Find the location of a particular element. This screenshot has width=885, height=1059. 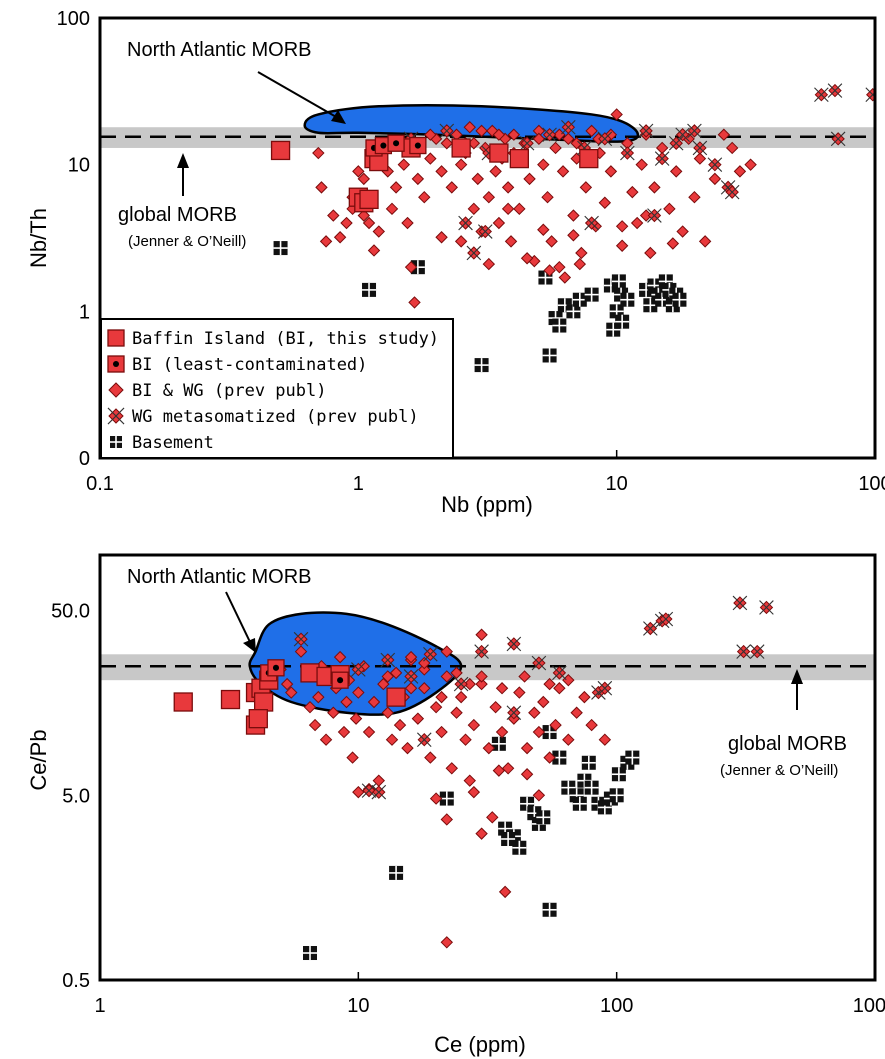

x-tick-label: 1 is located at coordinates (99, 1006).